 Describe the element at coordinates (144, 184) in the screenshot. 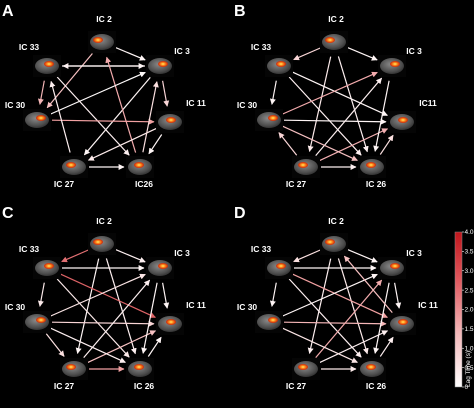

I see `node-label: IC26` at that location.